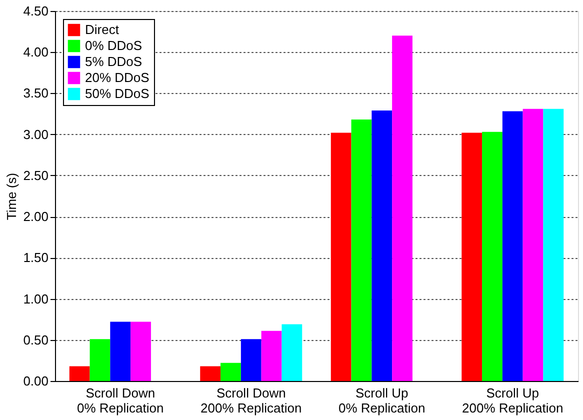 This screenshot has width=583, height=420. What do you see at coordinates (117, 93) in the screenshot?
I see `legend-label: 50% DDoS` at bounding box center [117, 93].